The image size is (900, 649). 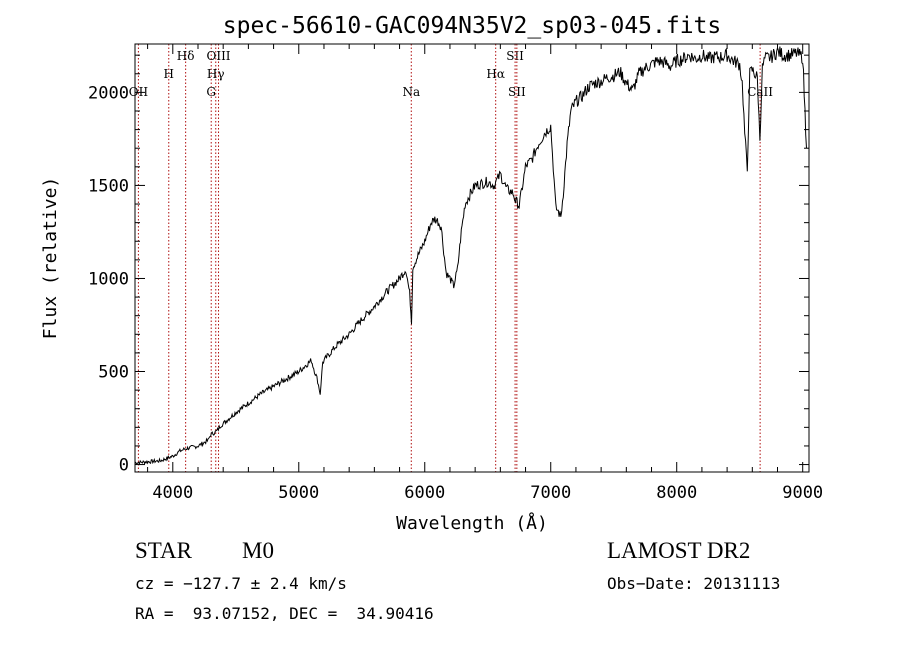 I want to click on line-marker-label: Hδ, so click(x=186, y=56).